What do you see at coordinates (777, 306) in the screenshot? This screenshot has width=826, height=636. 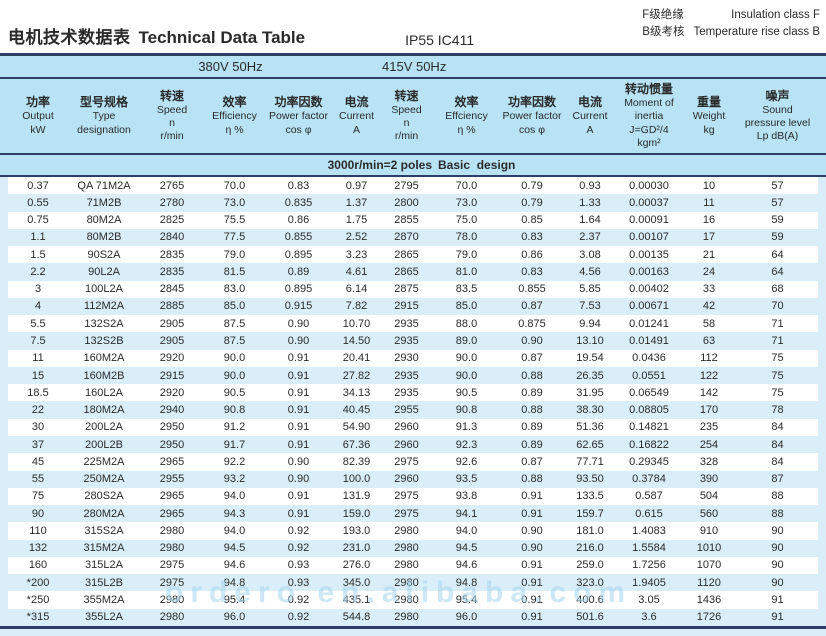 I see `table-cell: 70` at bounding box center [777, 306].